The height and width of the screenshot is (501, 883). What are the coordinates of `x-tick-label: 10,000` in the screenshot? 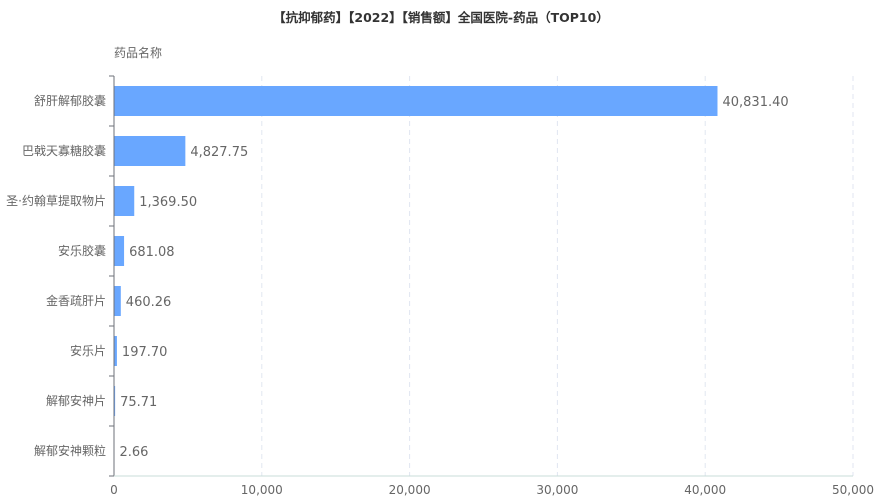 It's located at (262, 490).